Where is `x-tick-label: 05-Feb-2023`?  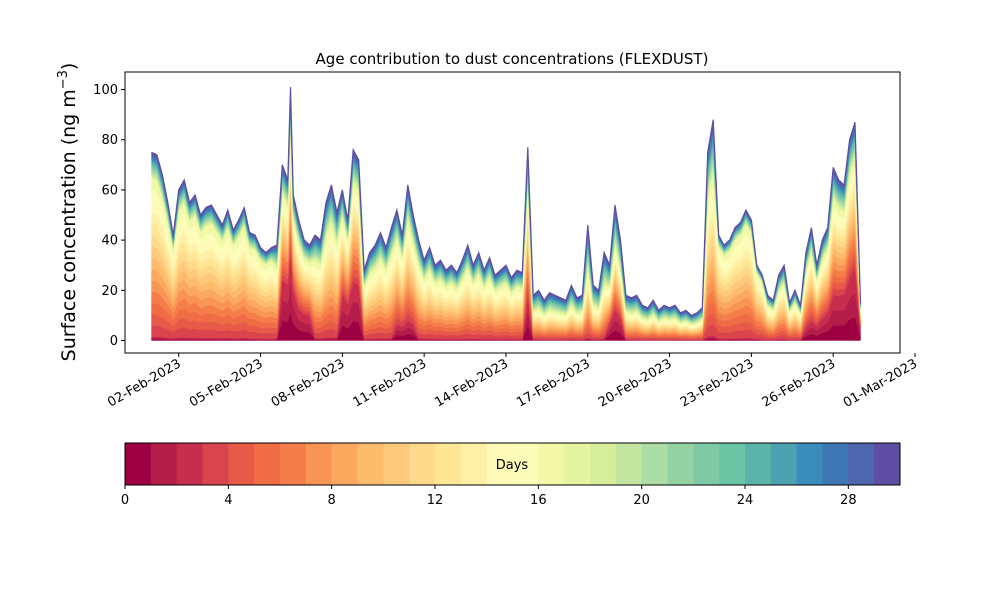 x-tick-label: 05-Feb-2023 is located at coordinates (226, 383).